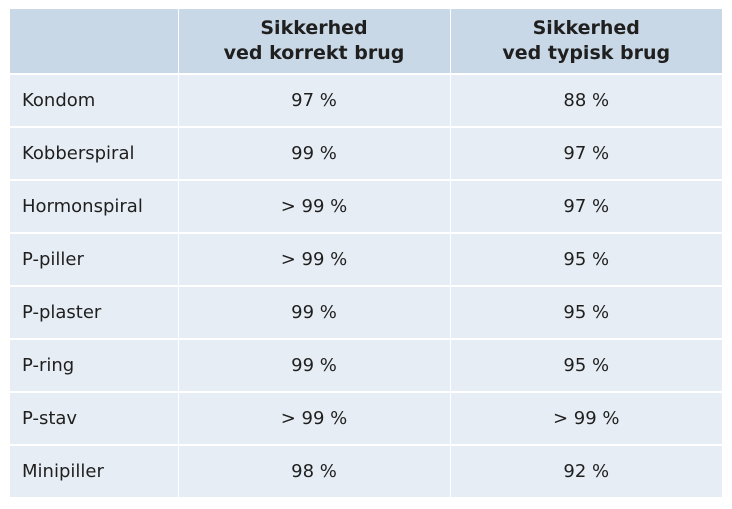  Describe the element at coordinates (94, 312) in the screenshot. I see `method-cell: P-plaster` at that location.